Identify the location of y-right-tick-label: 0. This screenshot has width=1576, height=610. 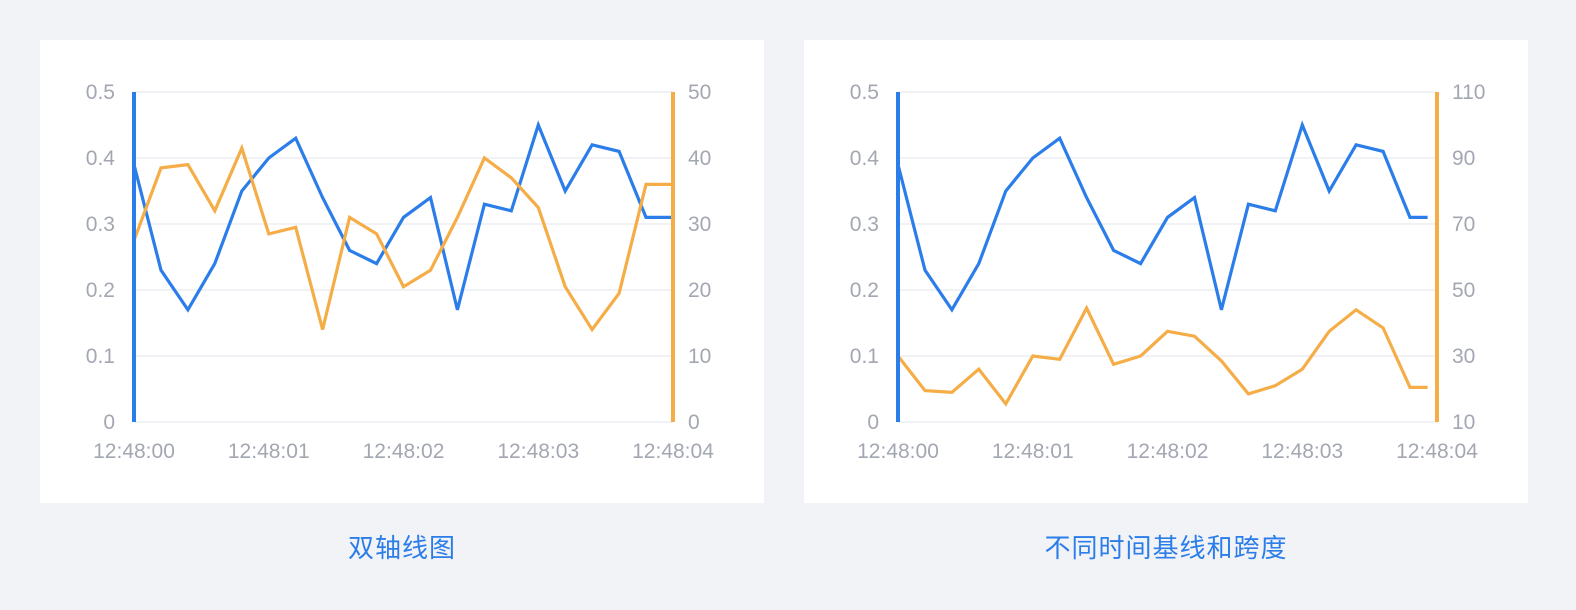
(694, 422).